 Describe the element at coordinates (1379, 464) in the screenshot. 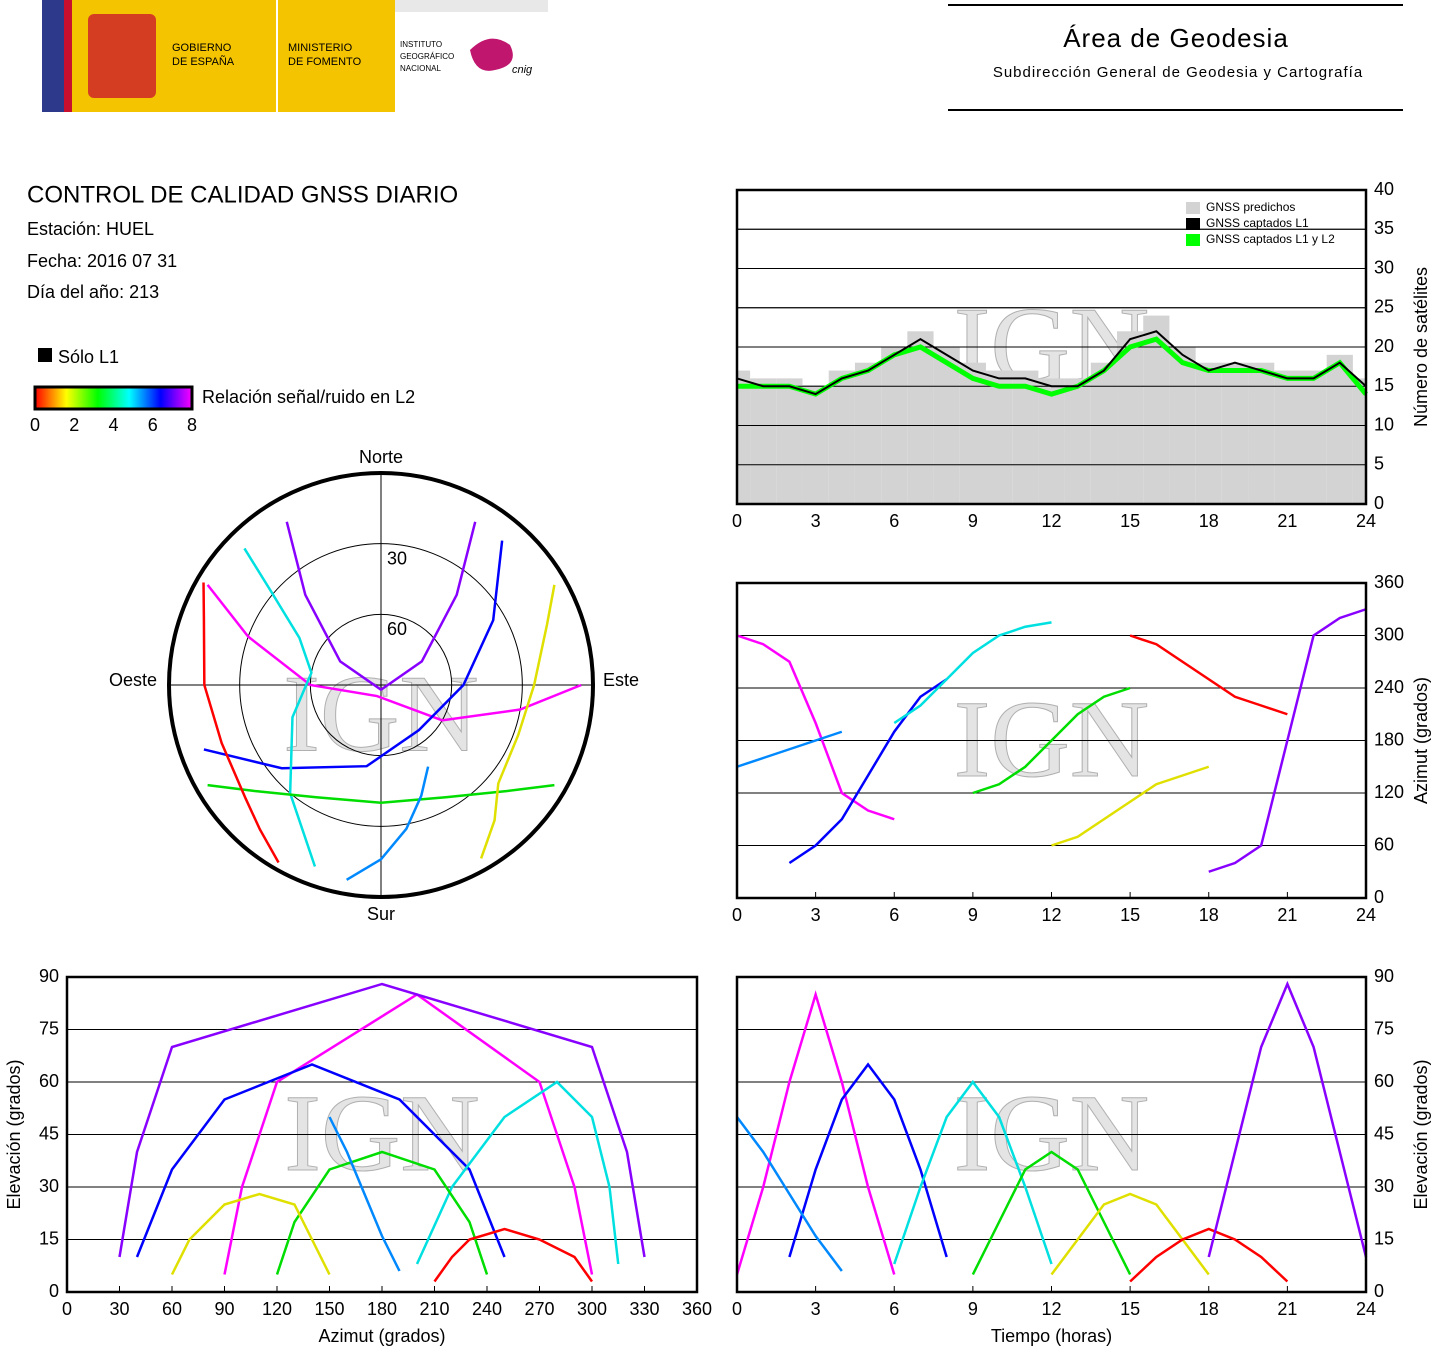

I see `y-tick-label: 5` at that location.